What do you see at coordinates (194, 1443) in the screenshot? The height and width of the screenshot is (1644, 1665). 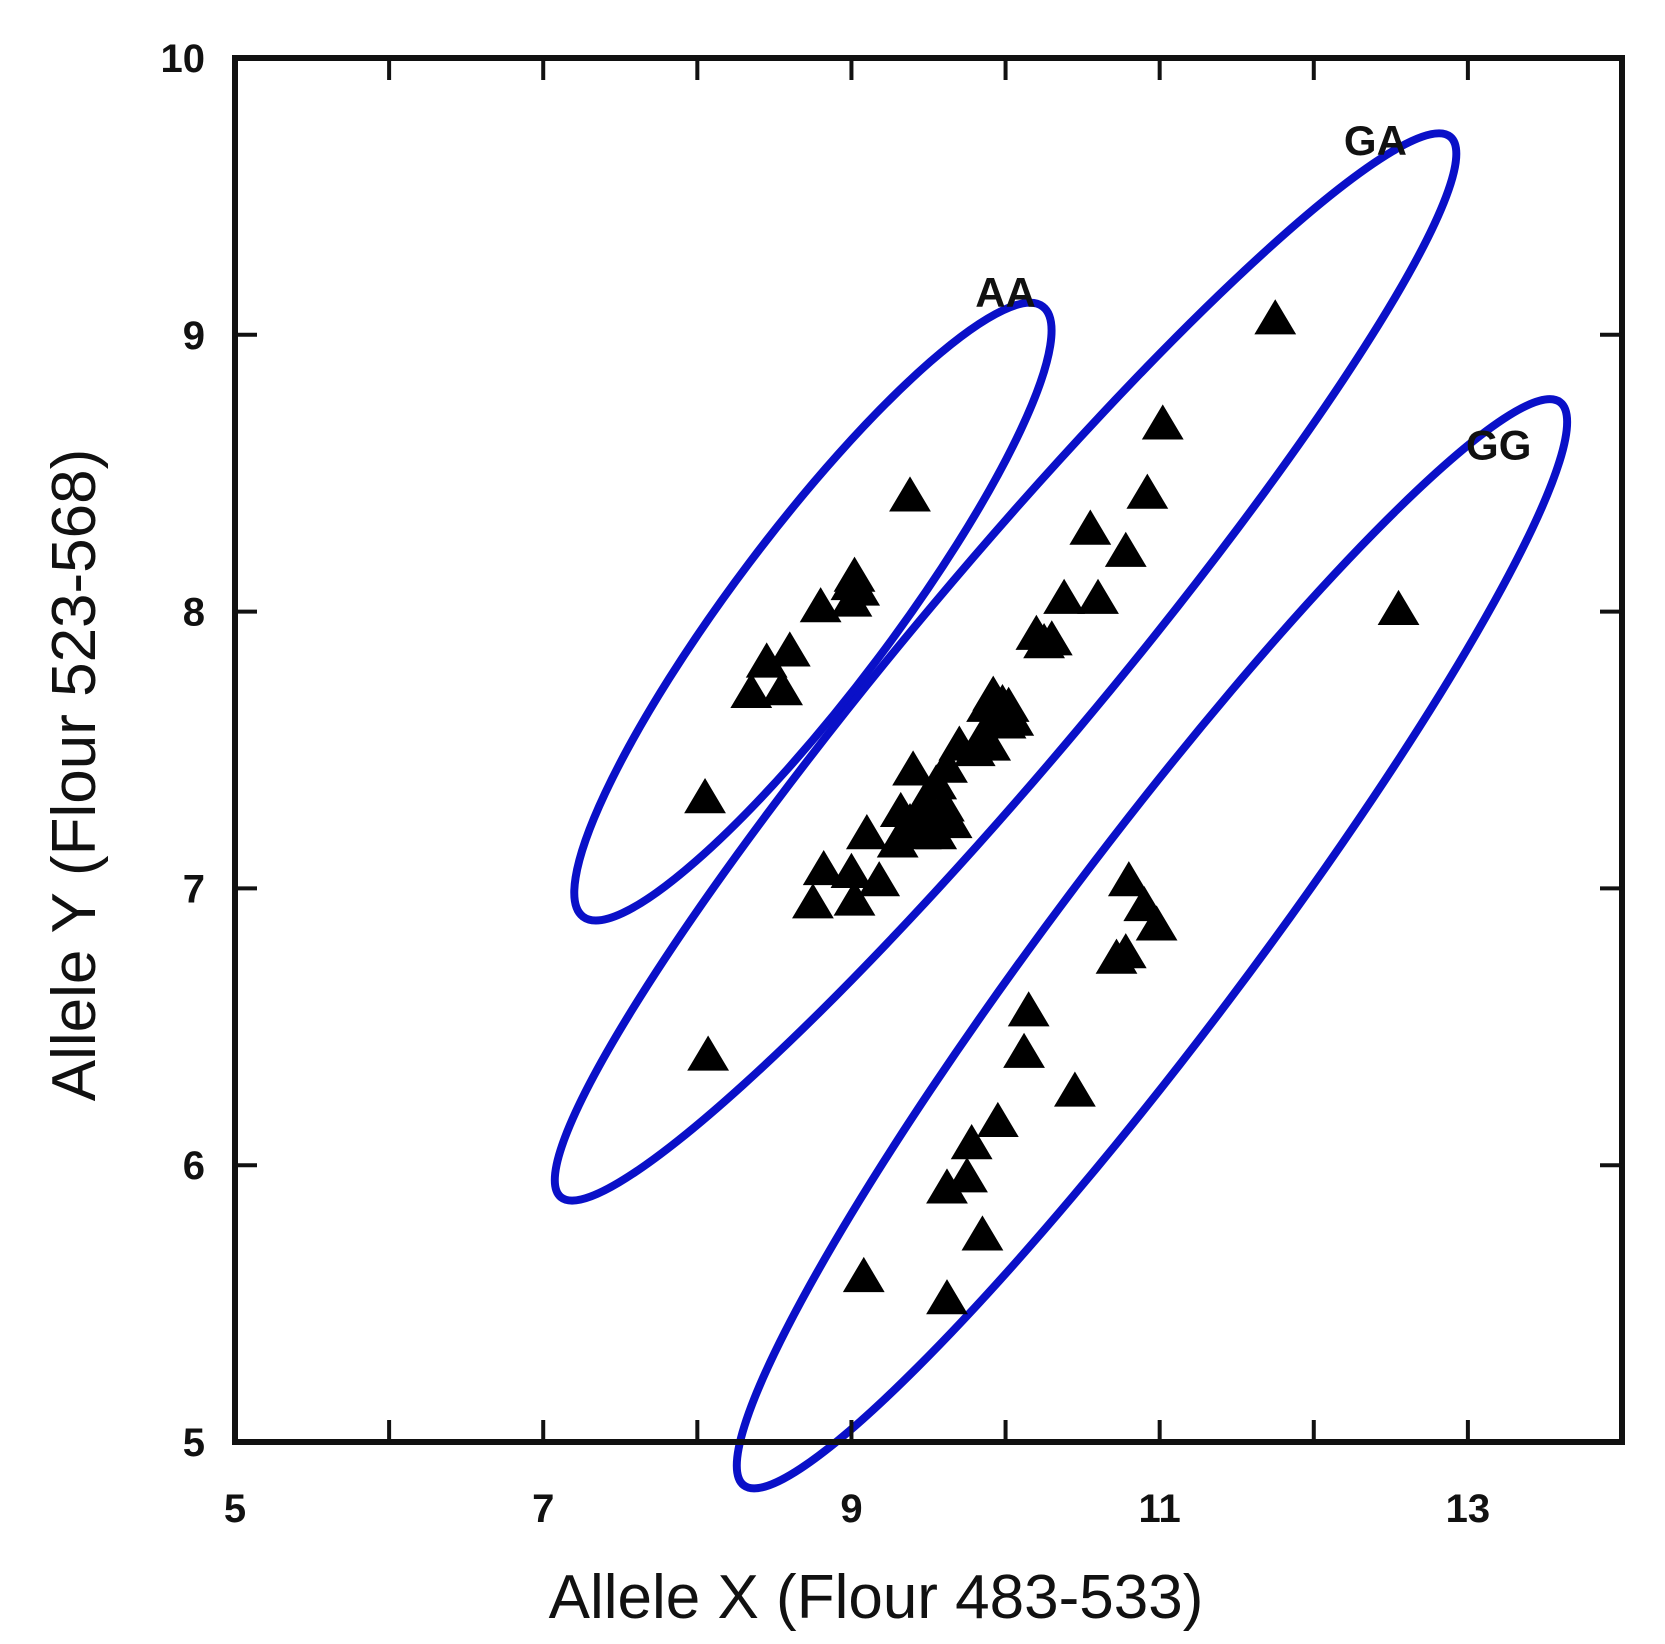 I see `y-tick-label: 5` at bounding box center [194, 1443].